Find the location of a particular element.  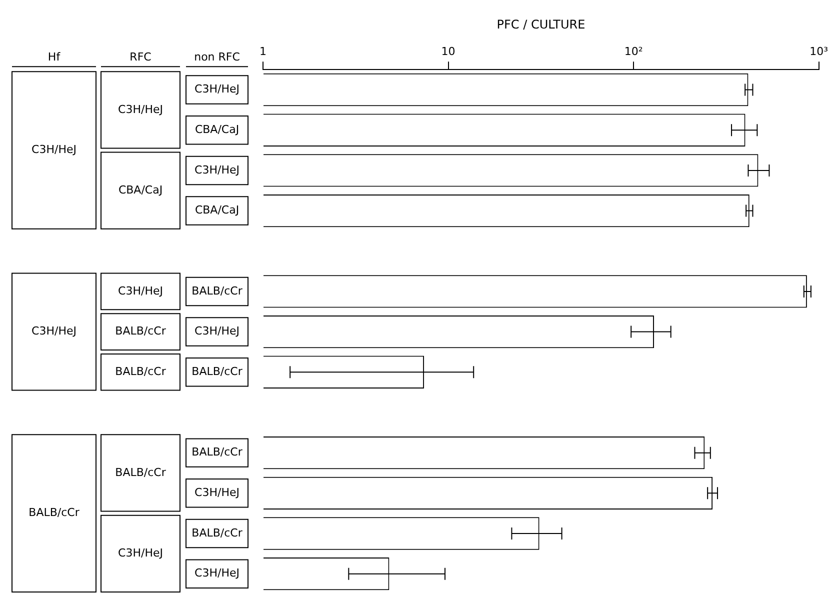

chart-title: PFC / CULTURE is located at coordinates (541, 24).